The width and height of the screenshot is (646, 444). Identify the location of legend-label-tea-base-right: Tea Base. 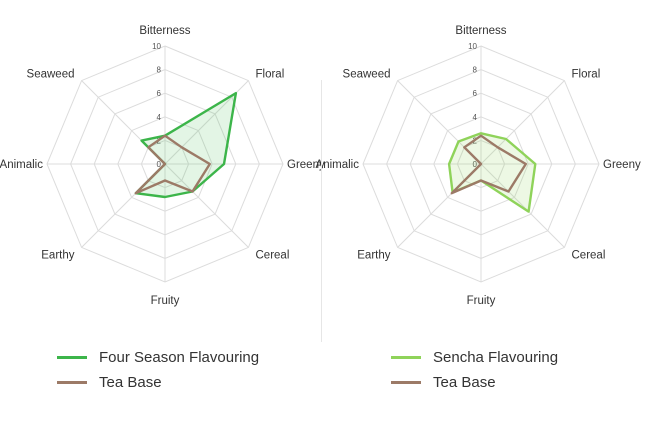
(464, 382).